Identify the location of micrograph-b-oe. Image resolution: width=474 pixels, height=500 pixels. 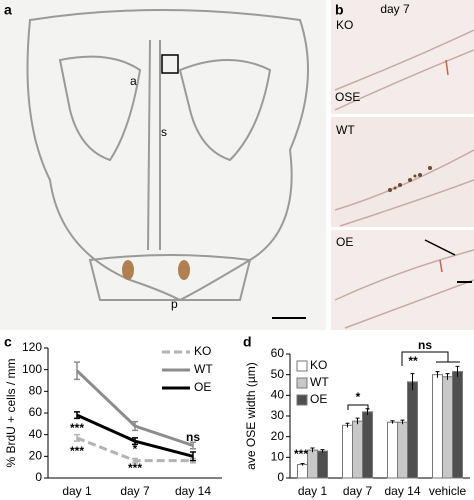
(402, 280).